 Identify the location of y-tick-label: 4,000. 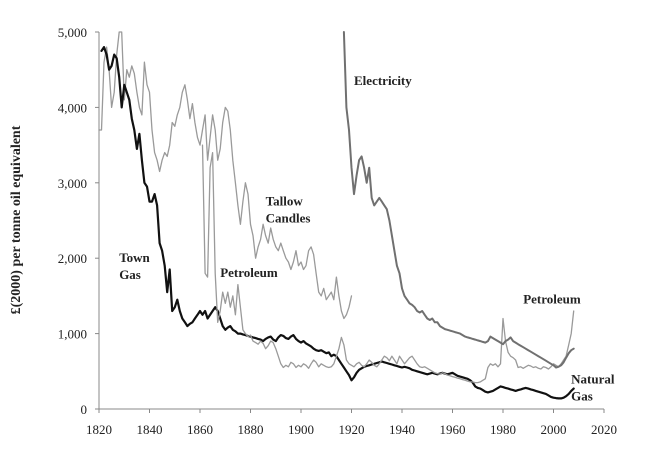
(72, 107).